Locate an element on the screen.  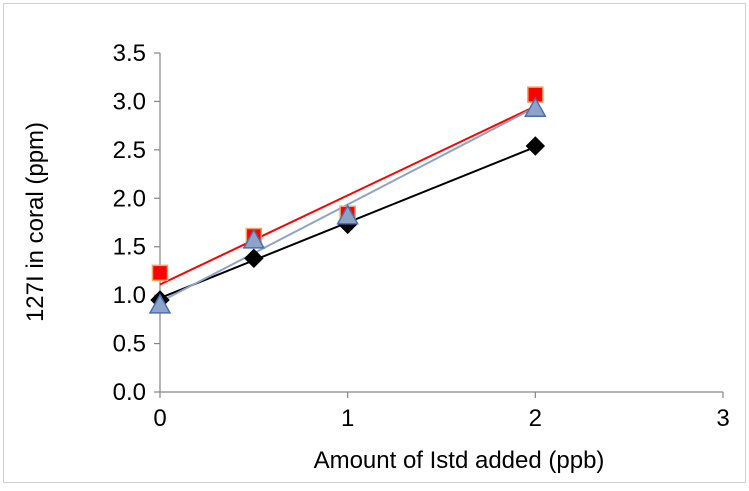
x-tick-label: 1 is located at coordinates (347, 418).